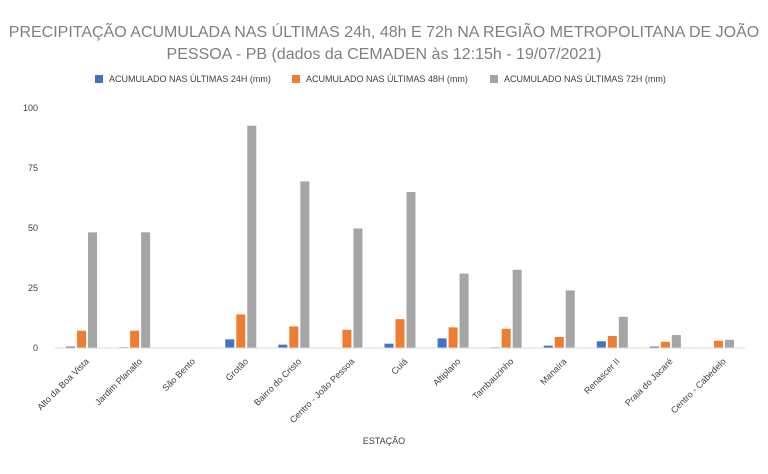  Describe the element at coordinates (493, 378) in the screenshot. I see `x-tick-label: Tambauzinho` at that location.